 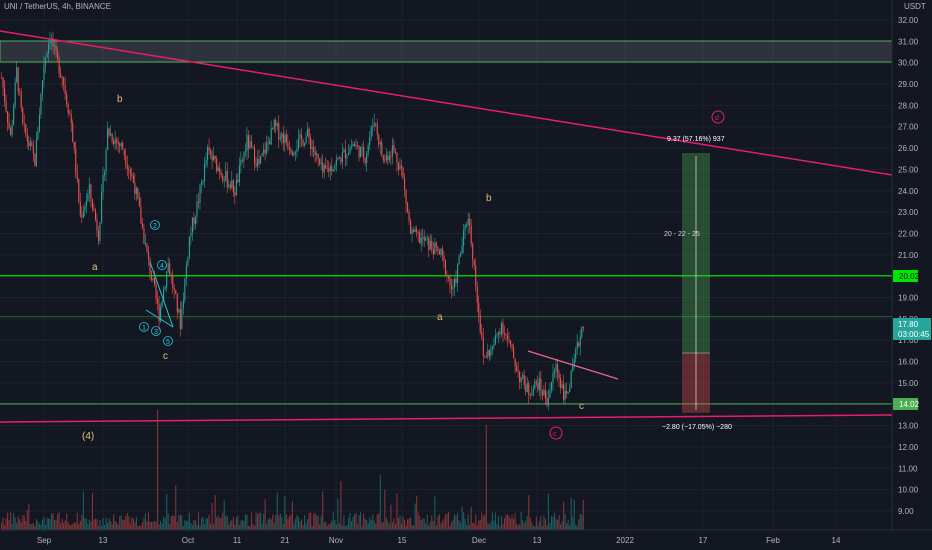 What do you see at coordinates (908, 63) in the screenshot?
I see `price-tick-2: 30.00` at bounding box center [908, 63].